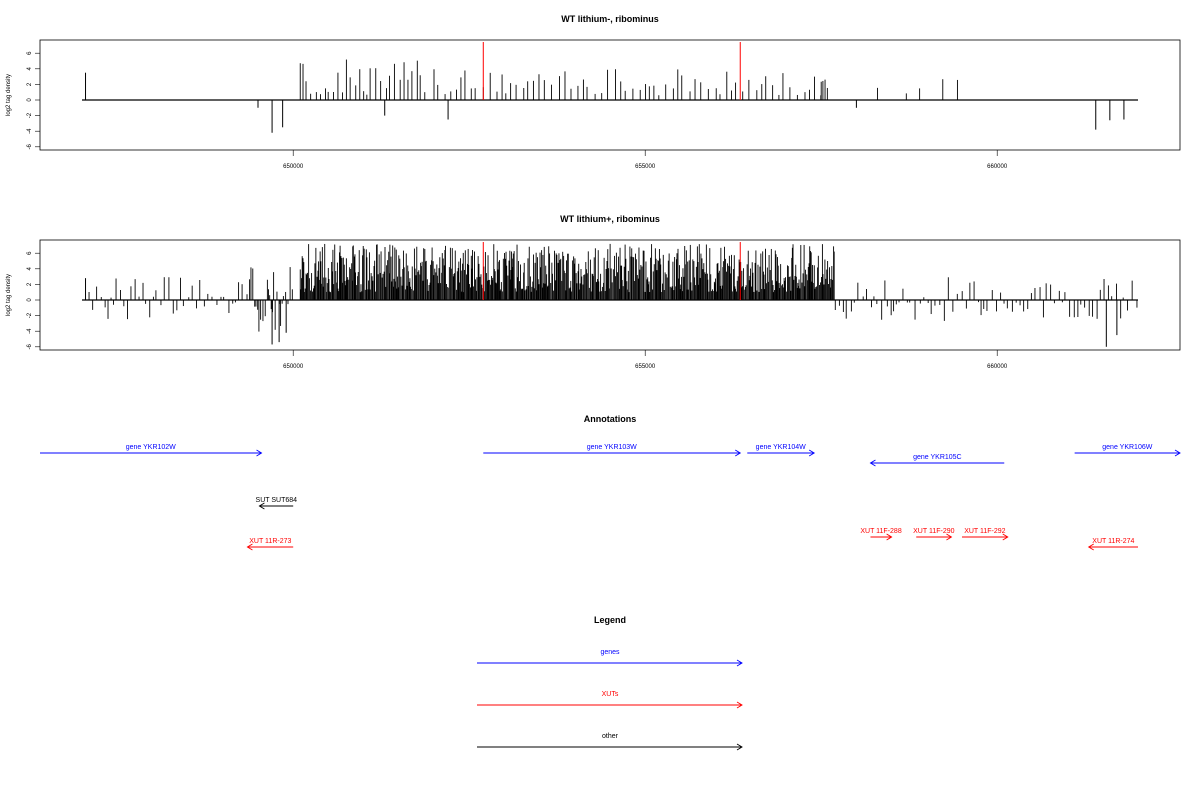  What do you see at coordinates (611, 271) in the screenshot?
I see `panel2-markers` at bounding box center [611, 271].